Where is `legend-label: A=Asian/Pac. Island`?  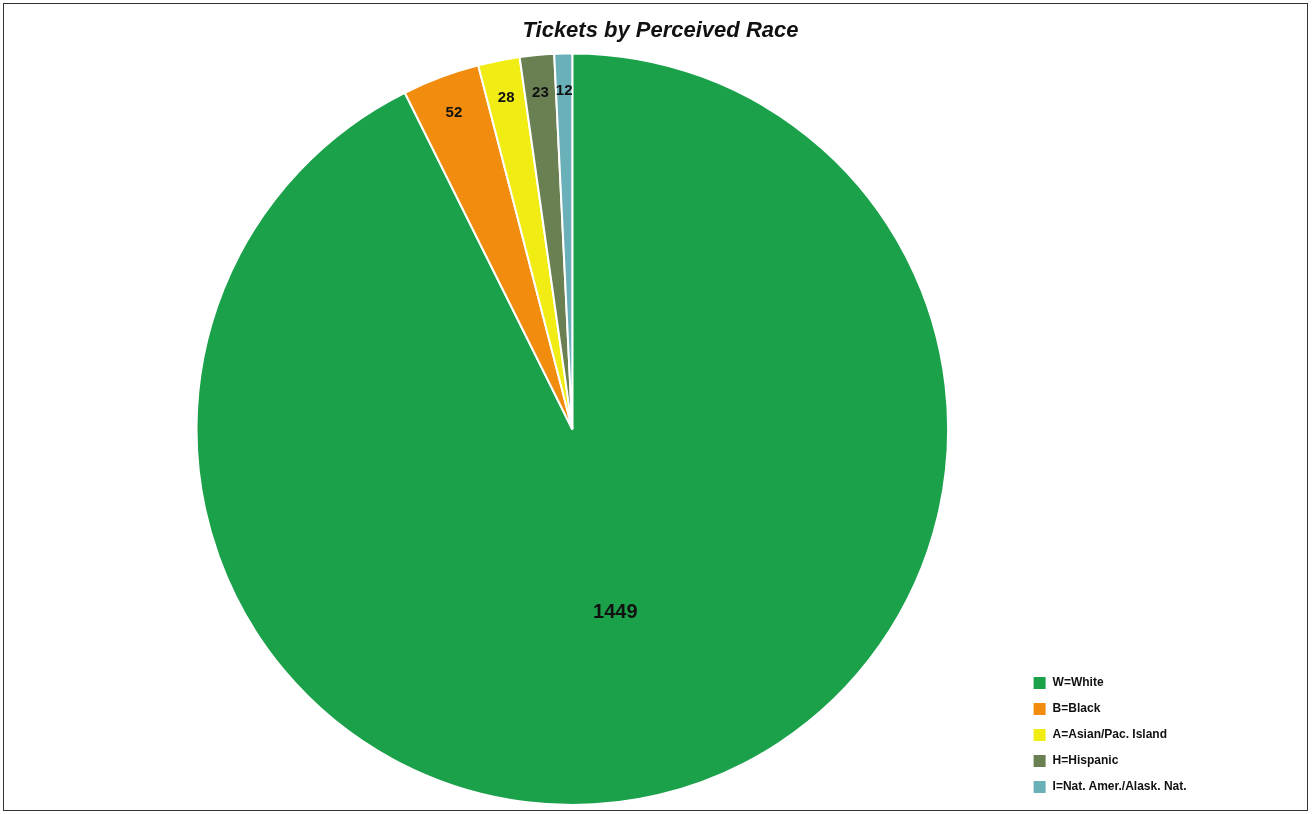
legend-label: A=Asian/Pac. Island is located at coordinates (1109, 734).